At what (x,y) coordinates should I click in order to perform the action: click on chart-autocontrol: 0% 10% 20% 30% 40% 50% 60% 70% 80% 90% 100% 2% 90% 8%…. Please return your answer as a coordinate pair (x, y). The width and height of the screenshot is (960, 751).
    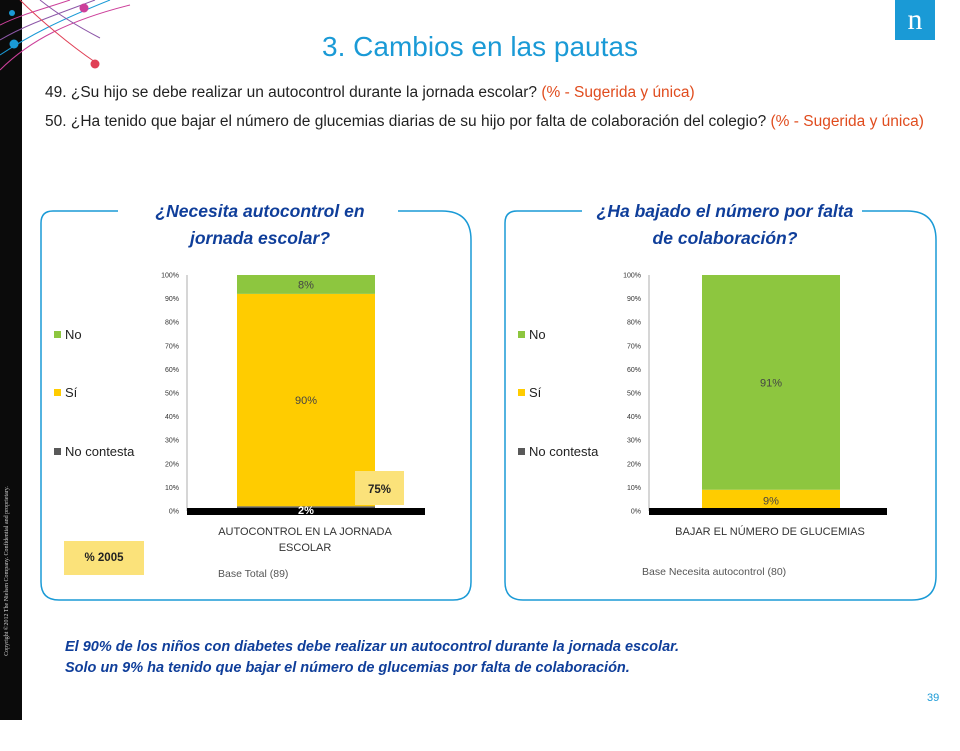
    Looking at the image, I should click on (293, 395).